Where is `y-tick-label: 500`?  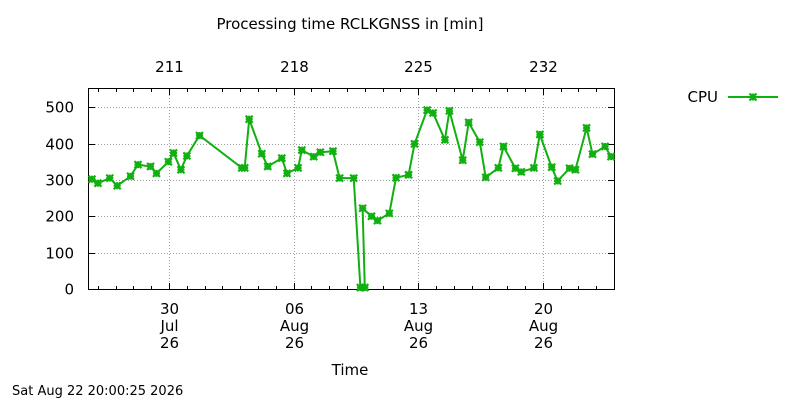
y-tick-label: 500 is located at coordinates (59, 108).